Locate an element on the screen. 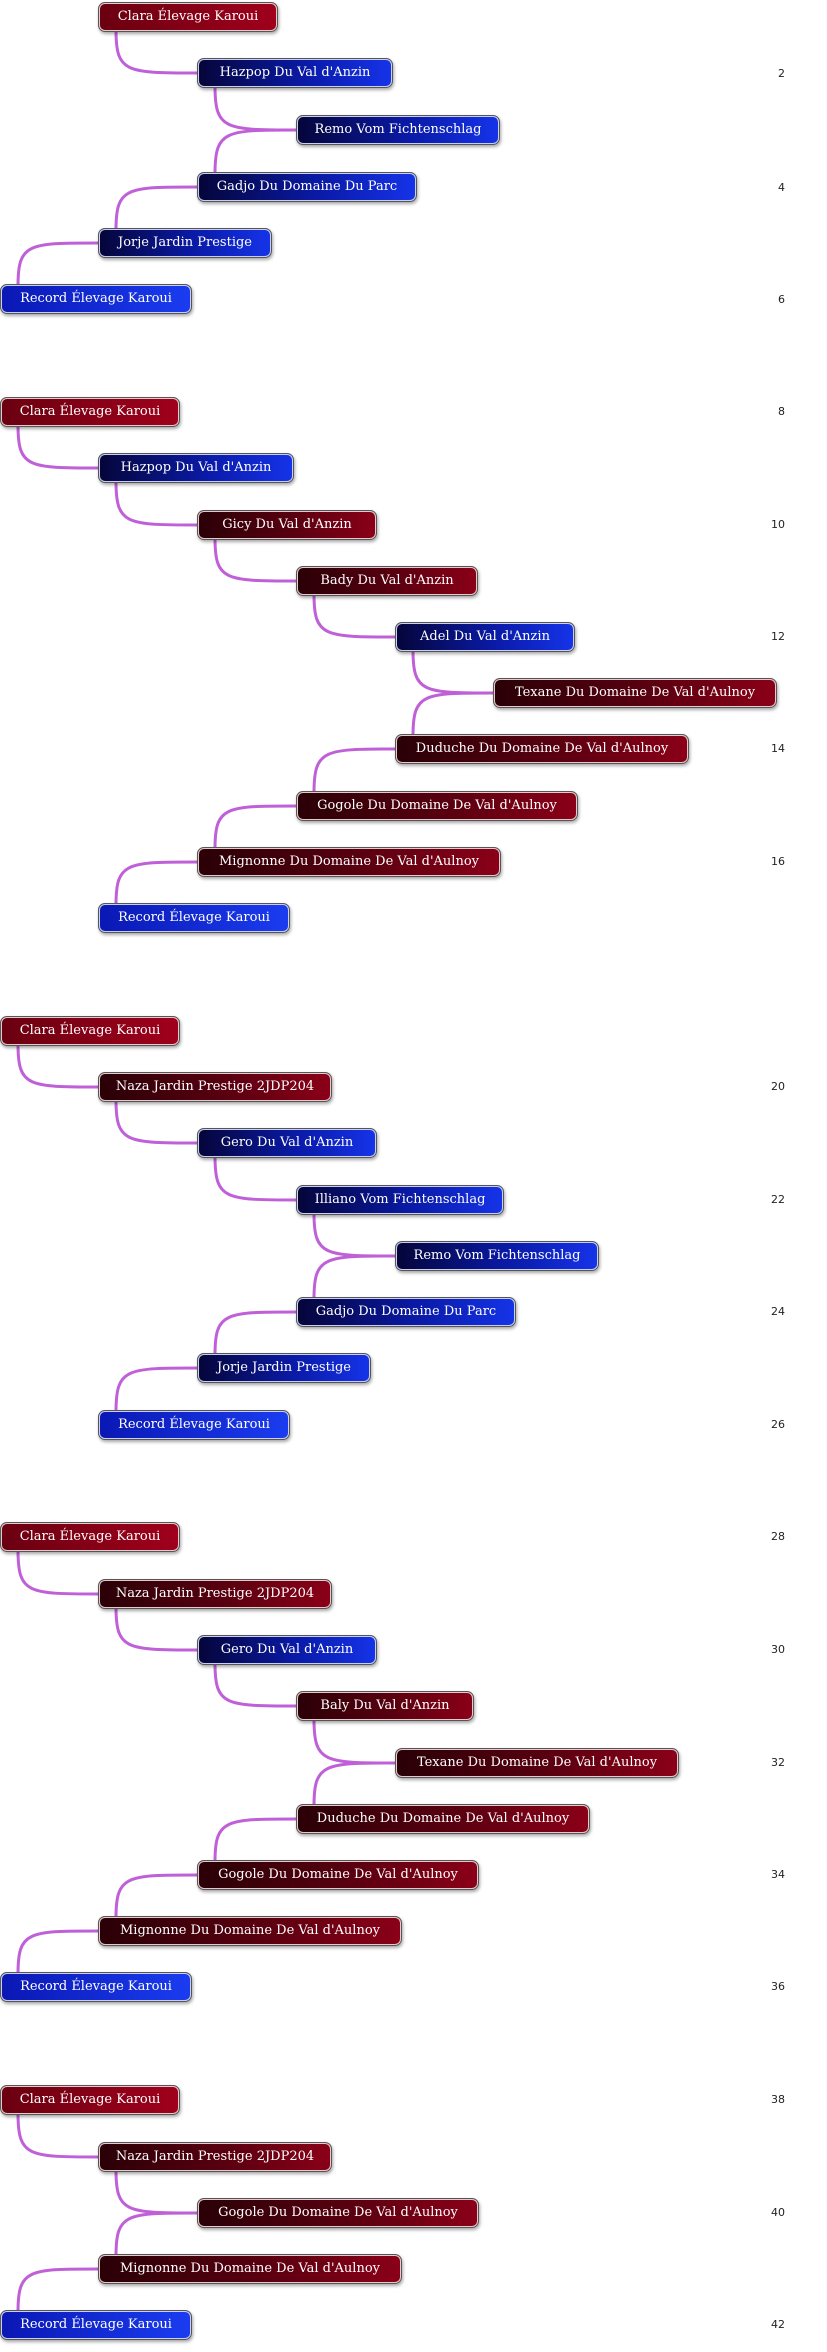 The image size is (827, 2352). tree5-node-mignonne-du-domaine-de-val-d-aulnoy: Mignonne Du Domaine De Val d'Aulnoy is located at coordinates (250, 2269).